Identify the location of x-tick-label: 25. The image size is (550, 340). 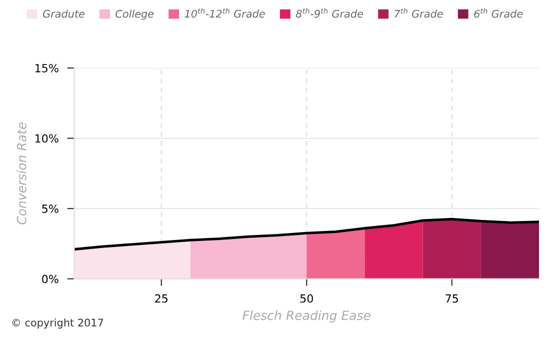
(161, 298).